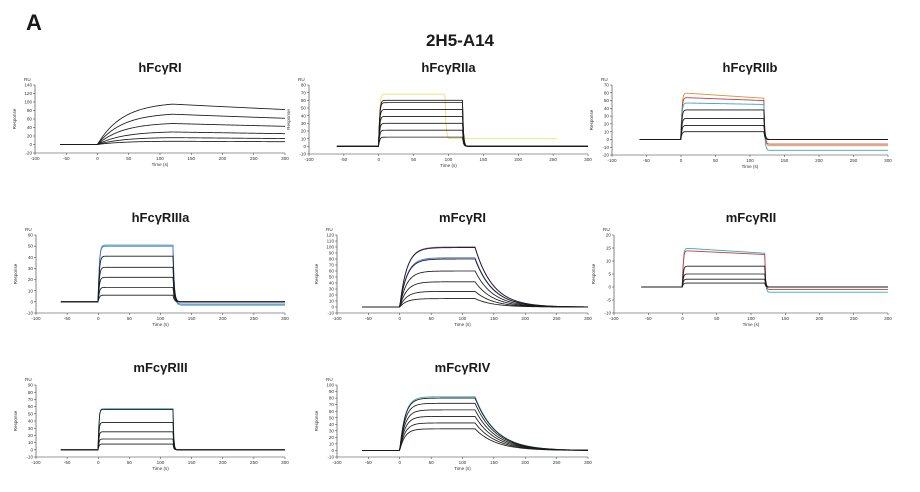 This screenshot has height=492, width=920. Describe the element at coordinates (751, 217) in the screenshot. I see `panel-title: mFcγRII` at that location.